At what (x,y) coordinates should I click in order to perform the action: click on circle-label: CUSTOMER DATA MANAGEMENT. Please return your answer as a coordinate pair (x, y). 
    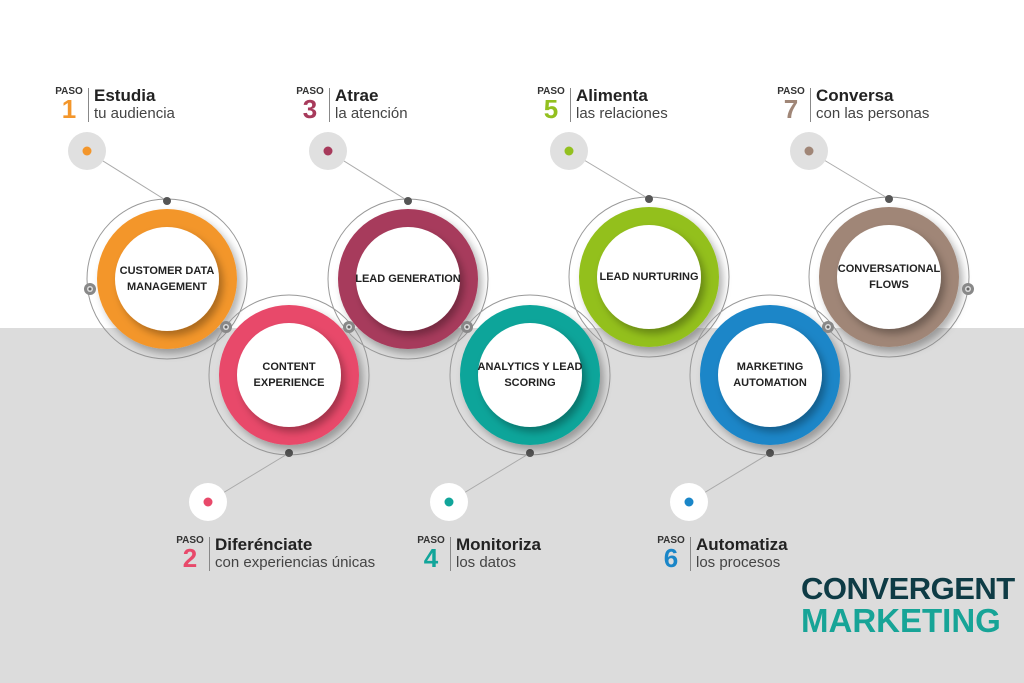
    Looking at the image, I should click on (167, 279).